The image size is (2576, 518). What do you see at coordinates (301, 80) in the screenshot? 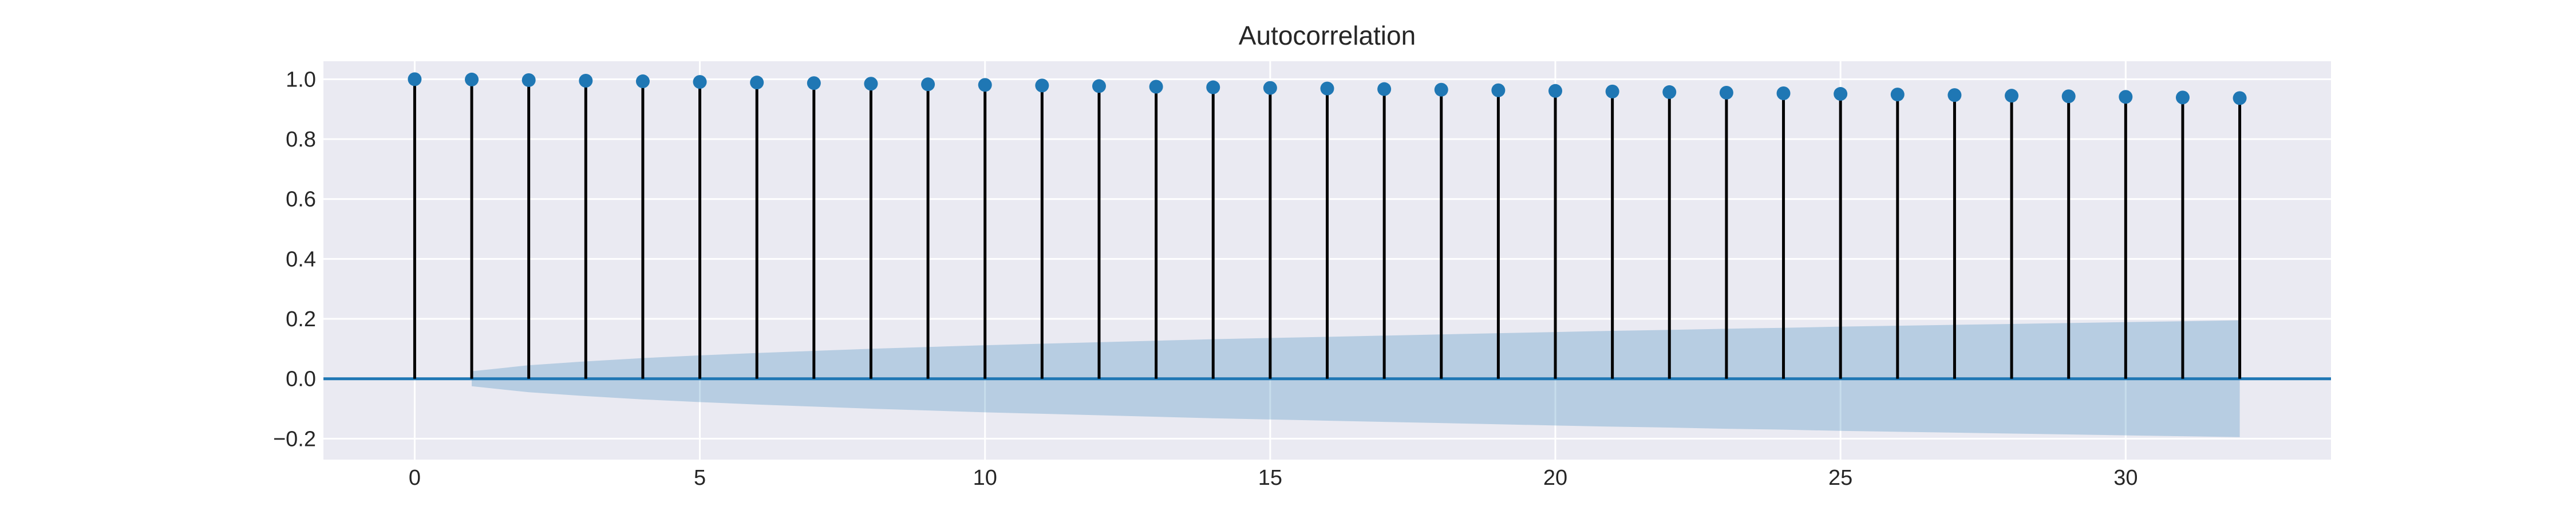
I see `y-tick-label: 1.0` at bounding box center [301, 80].